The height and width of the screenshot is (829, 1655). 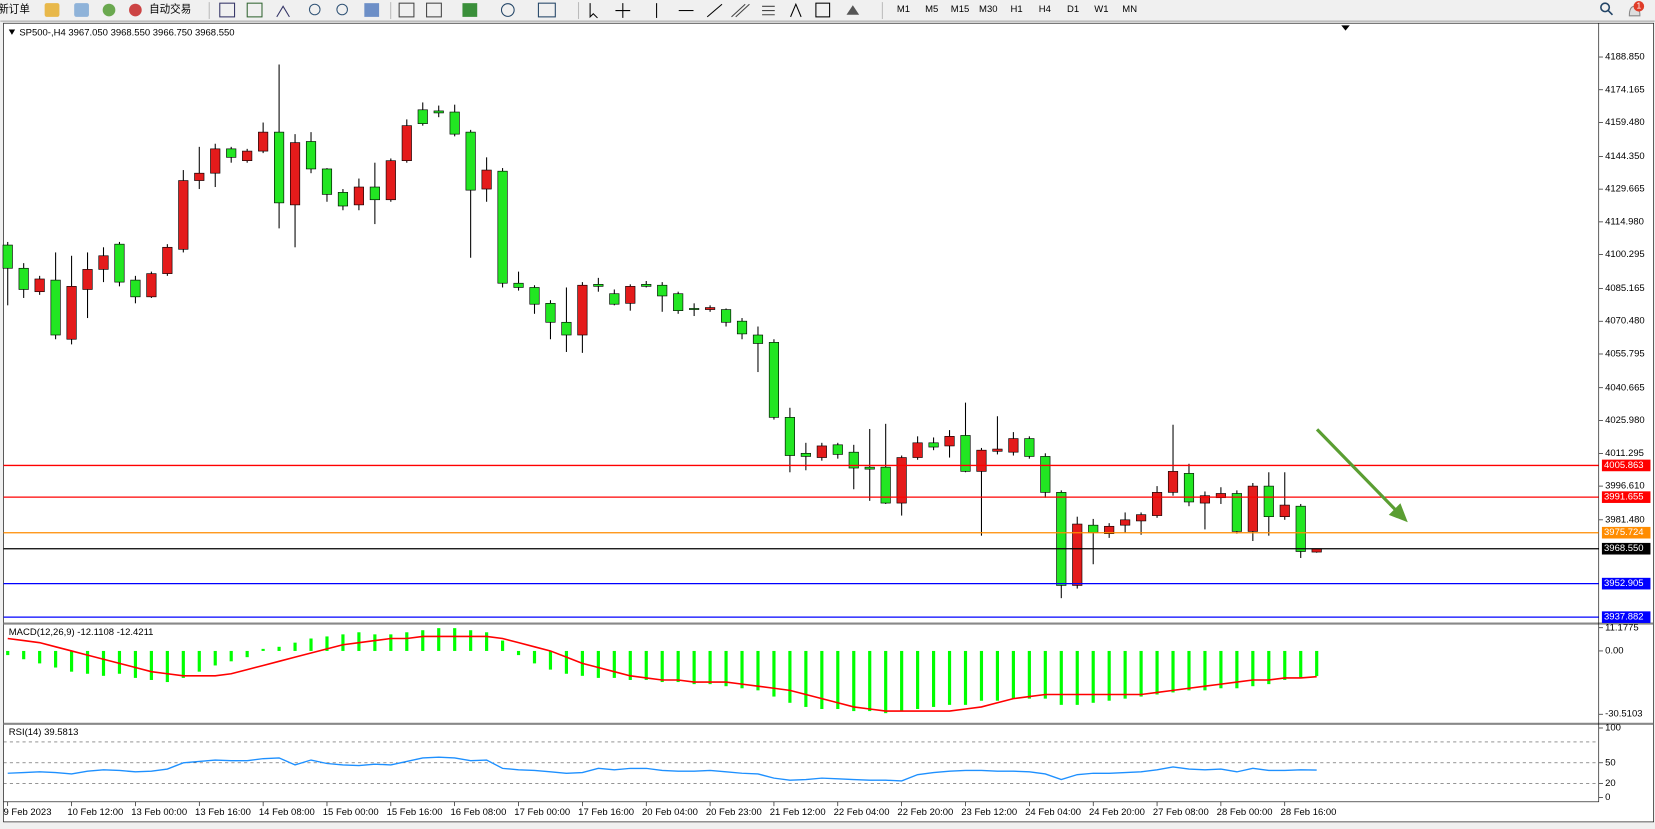 I want to click on y-tick-label: 4129.665, so click(x=1625, y=189).